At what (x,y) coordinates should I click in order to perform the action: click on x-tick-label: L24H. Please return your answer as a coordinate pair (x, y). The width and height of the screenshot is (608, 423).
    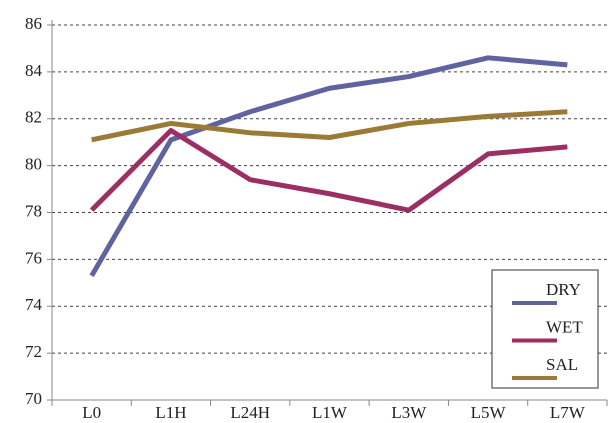
    Looking at the image, I should click on (250, 412).